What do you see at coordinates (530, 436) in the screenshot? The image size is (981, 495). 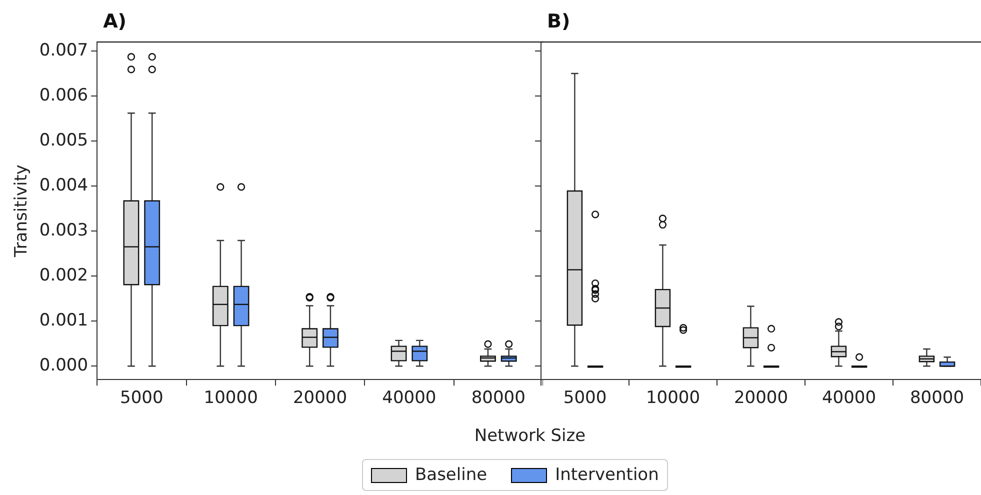 I see `x-axis-title: Network Size` at bounding box center [530, 436].